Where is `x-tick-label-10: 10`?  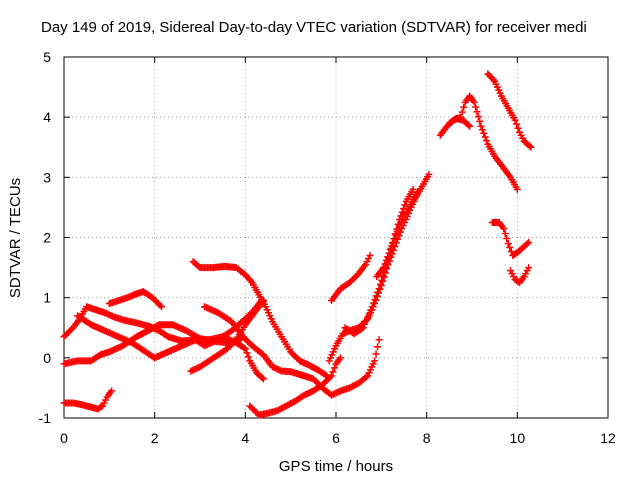
x-tick-label-10: 10 is located at coordinates (518, 438).